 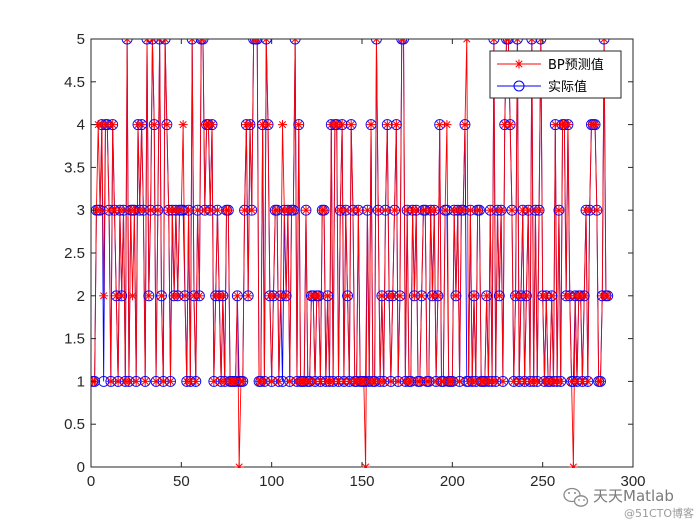 I want to click on legend-asterisk, so click(x=519, y=64).